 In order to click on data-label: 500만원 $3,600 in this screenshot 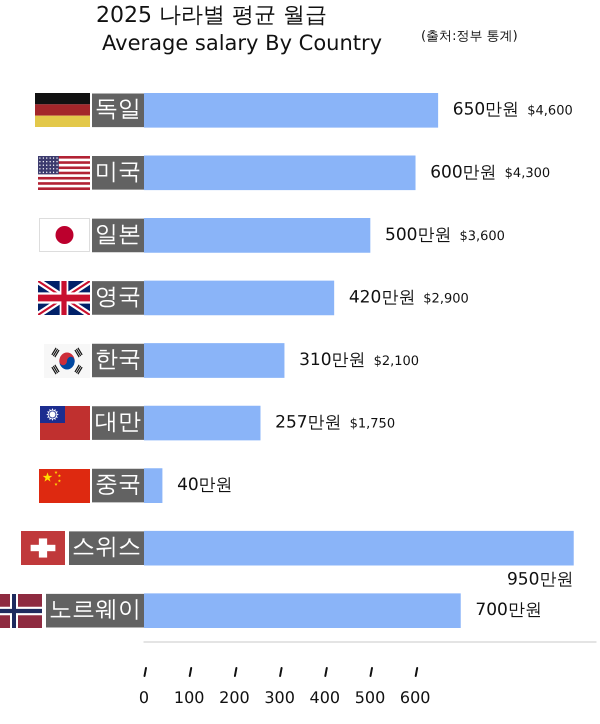, I will do `click(445, 234)`.